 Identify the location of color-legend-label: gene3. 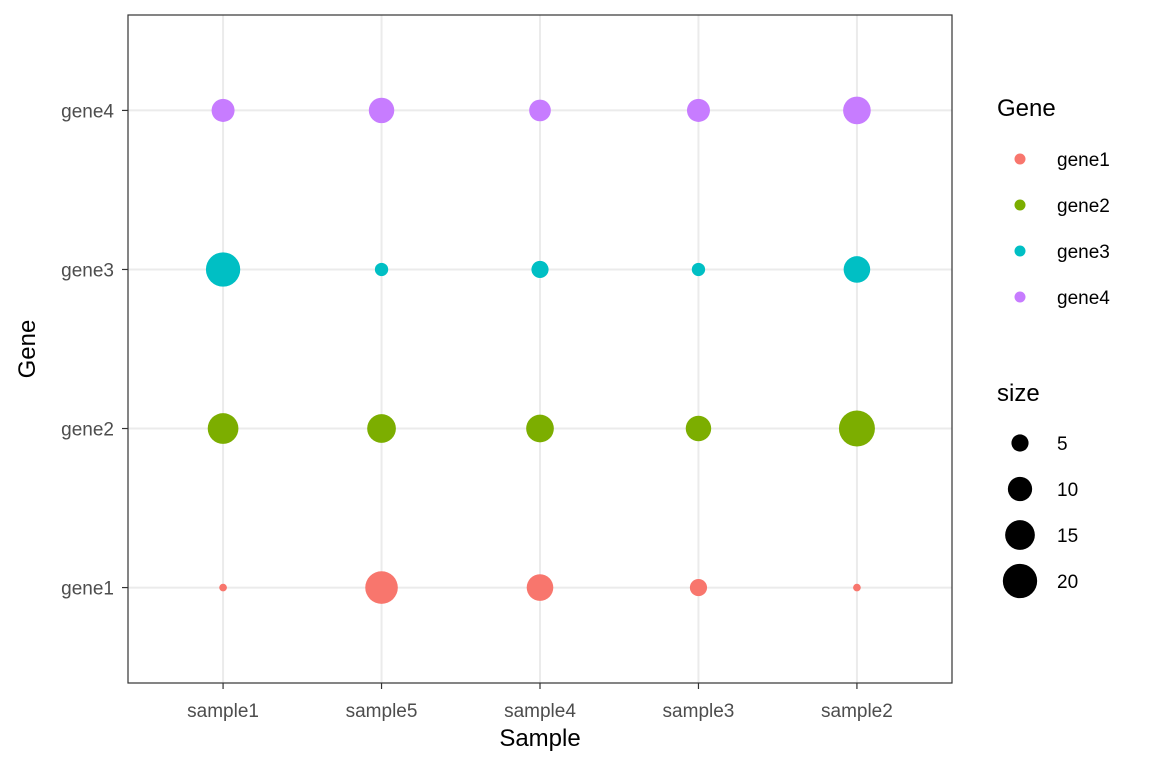
(1083, 252).